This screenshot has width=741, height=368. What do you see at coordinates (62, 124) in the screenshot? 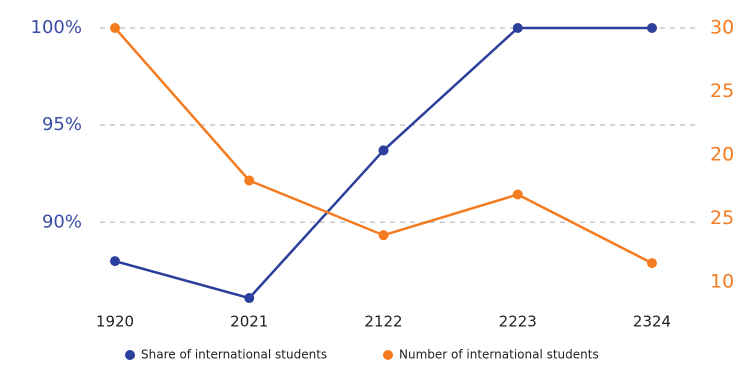
I see `y-tick-label: 95%` at bounding box center [62, 124].